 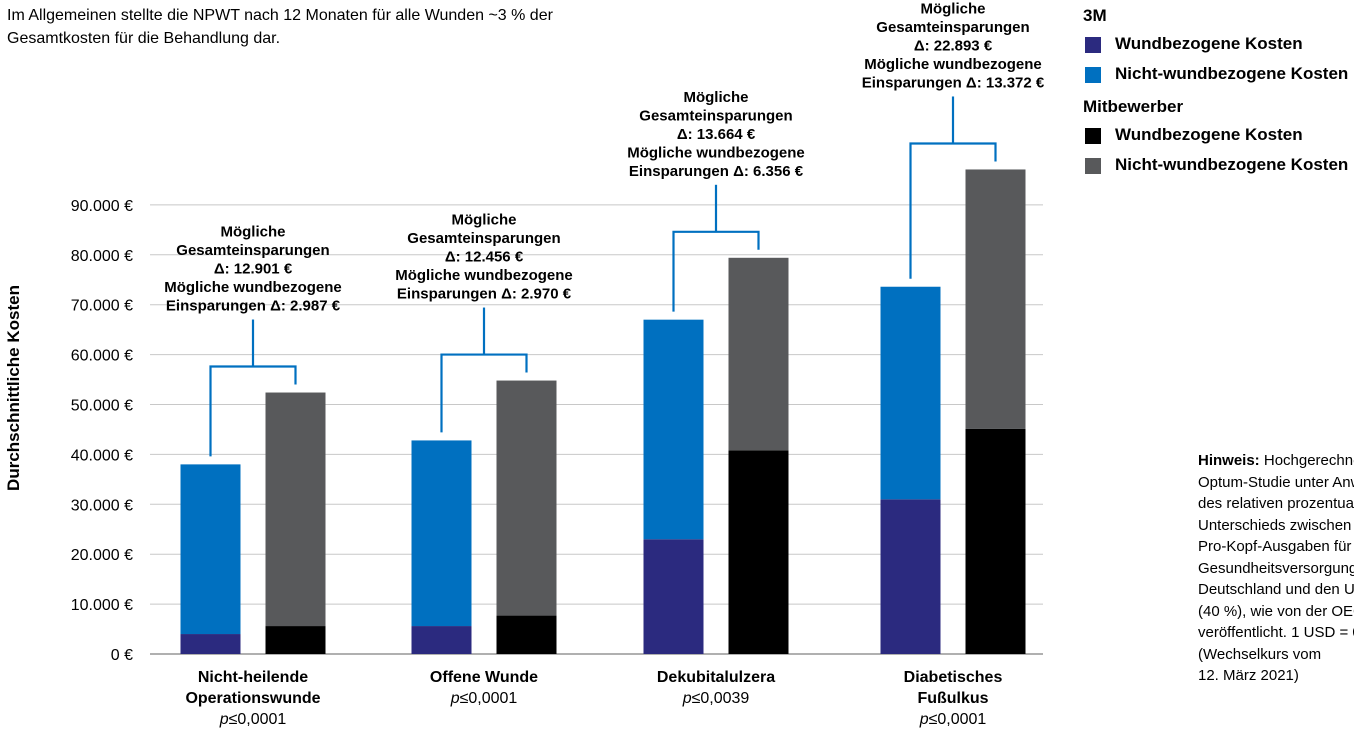 What do you see at coordinates (253, 306) in the screenshot?
I see `annotation-line: Einsparungen Δ: 2.987 €` at bounding box center [253, 306].